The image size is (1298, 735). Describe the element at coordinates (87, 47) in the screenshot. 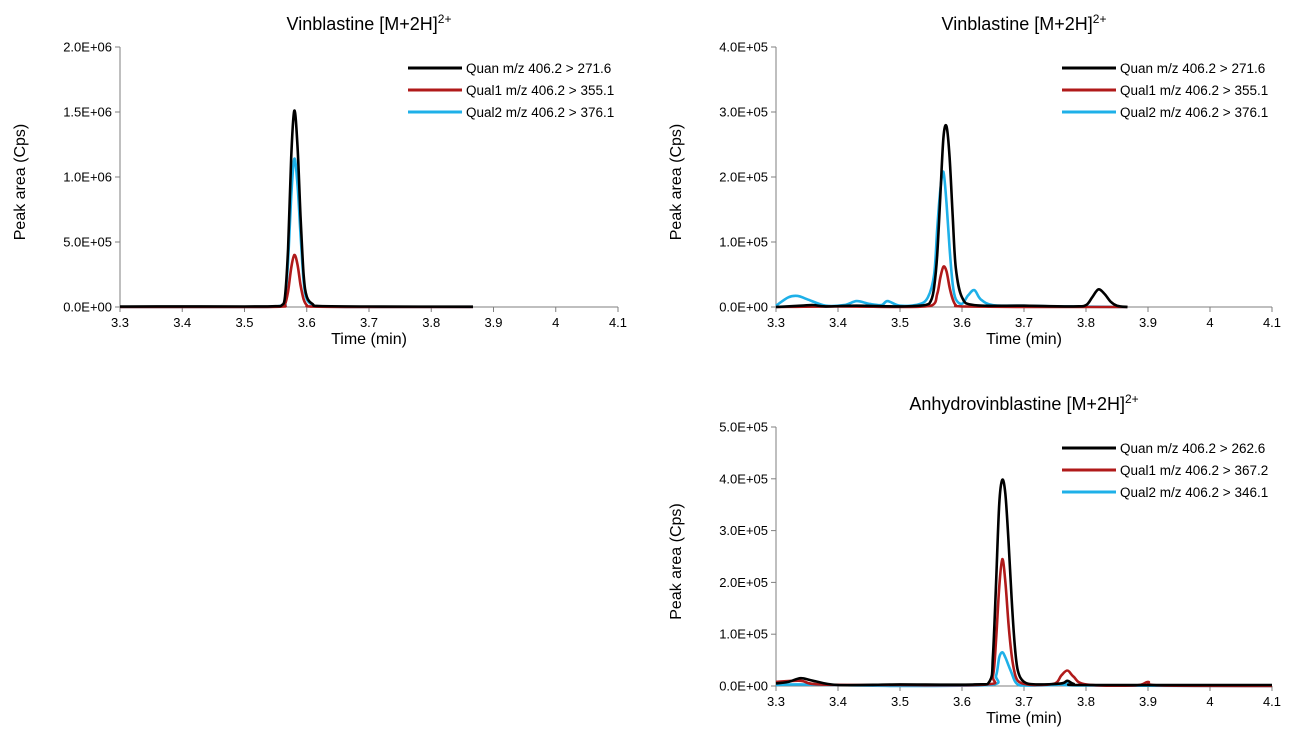

I see `y-tick-label: 2.0E+06` at that location.